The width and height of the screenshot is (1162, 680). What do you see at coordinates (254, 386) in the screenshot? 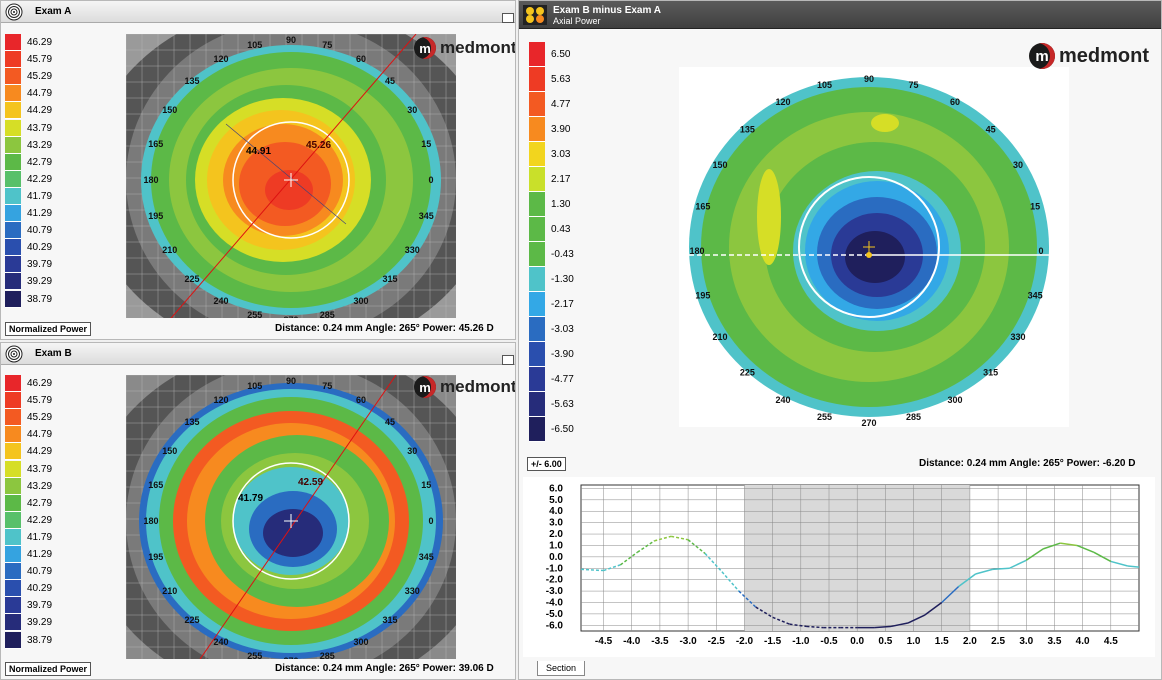
I see `svg-text: 105` at bounding box center [254, 386].